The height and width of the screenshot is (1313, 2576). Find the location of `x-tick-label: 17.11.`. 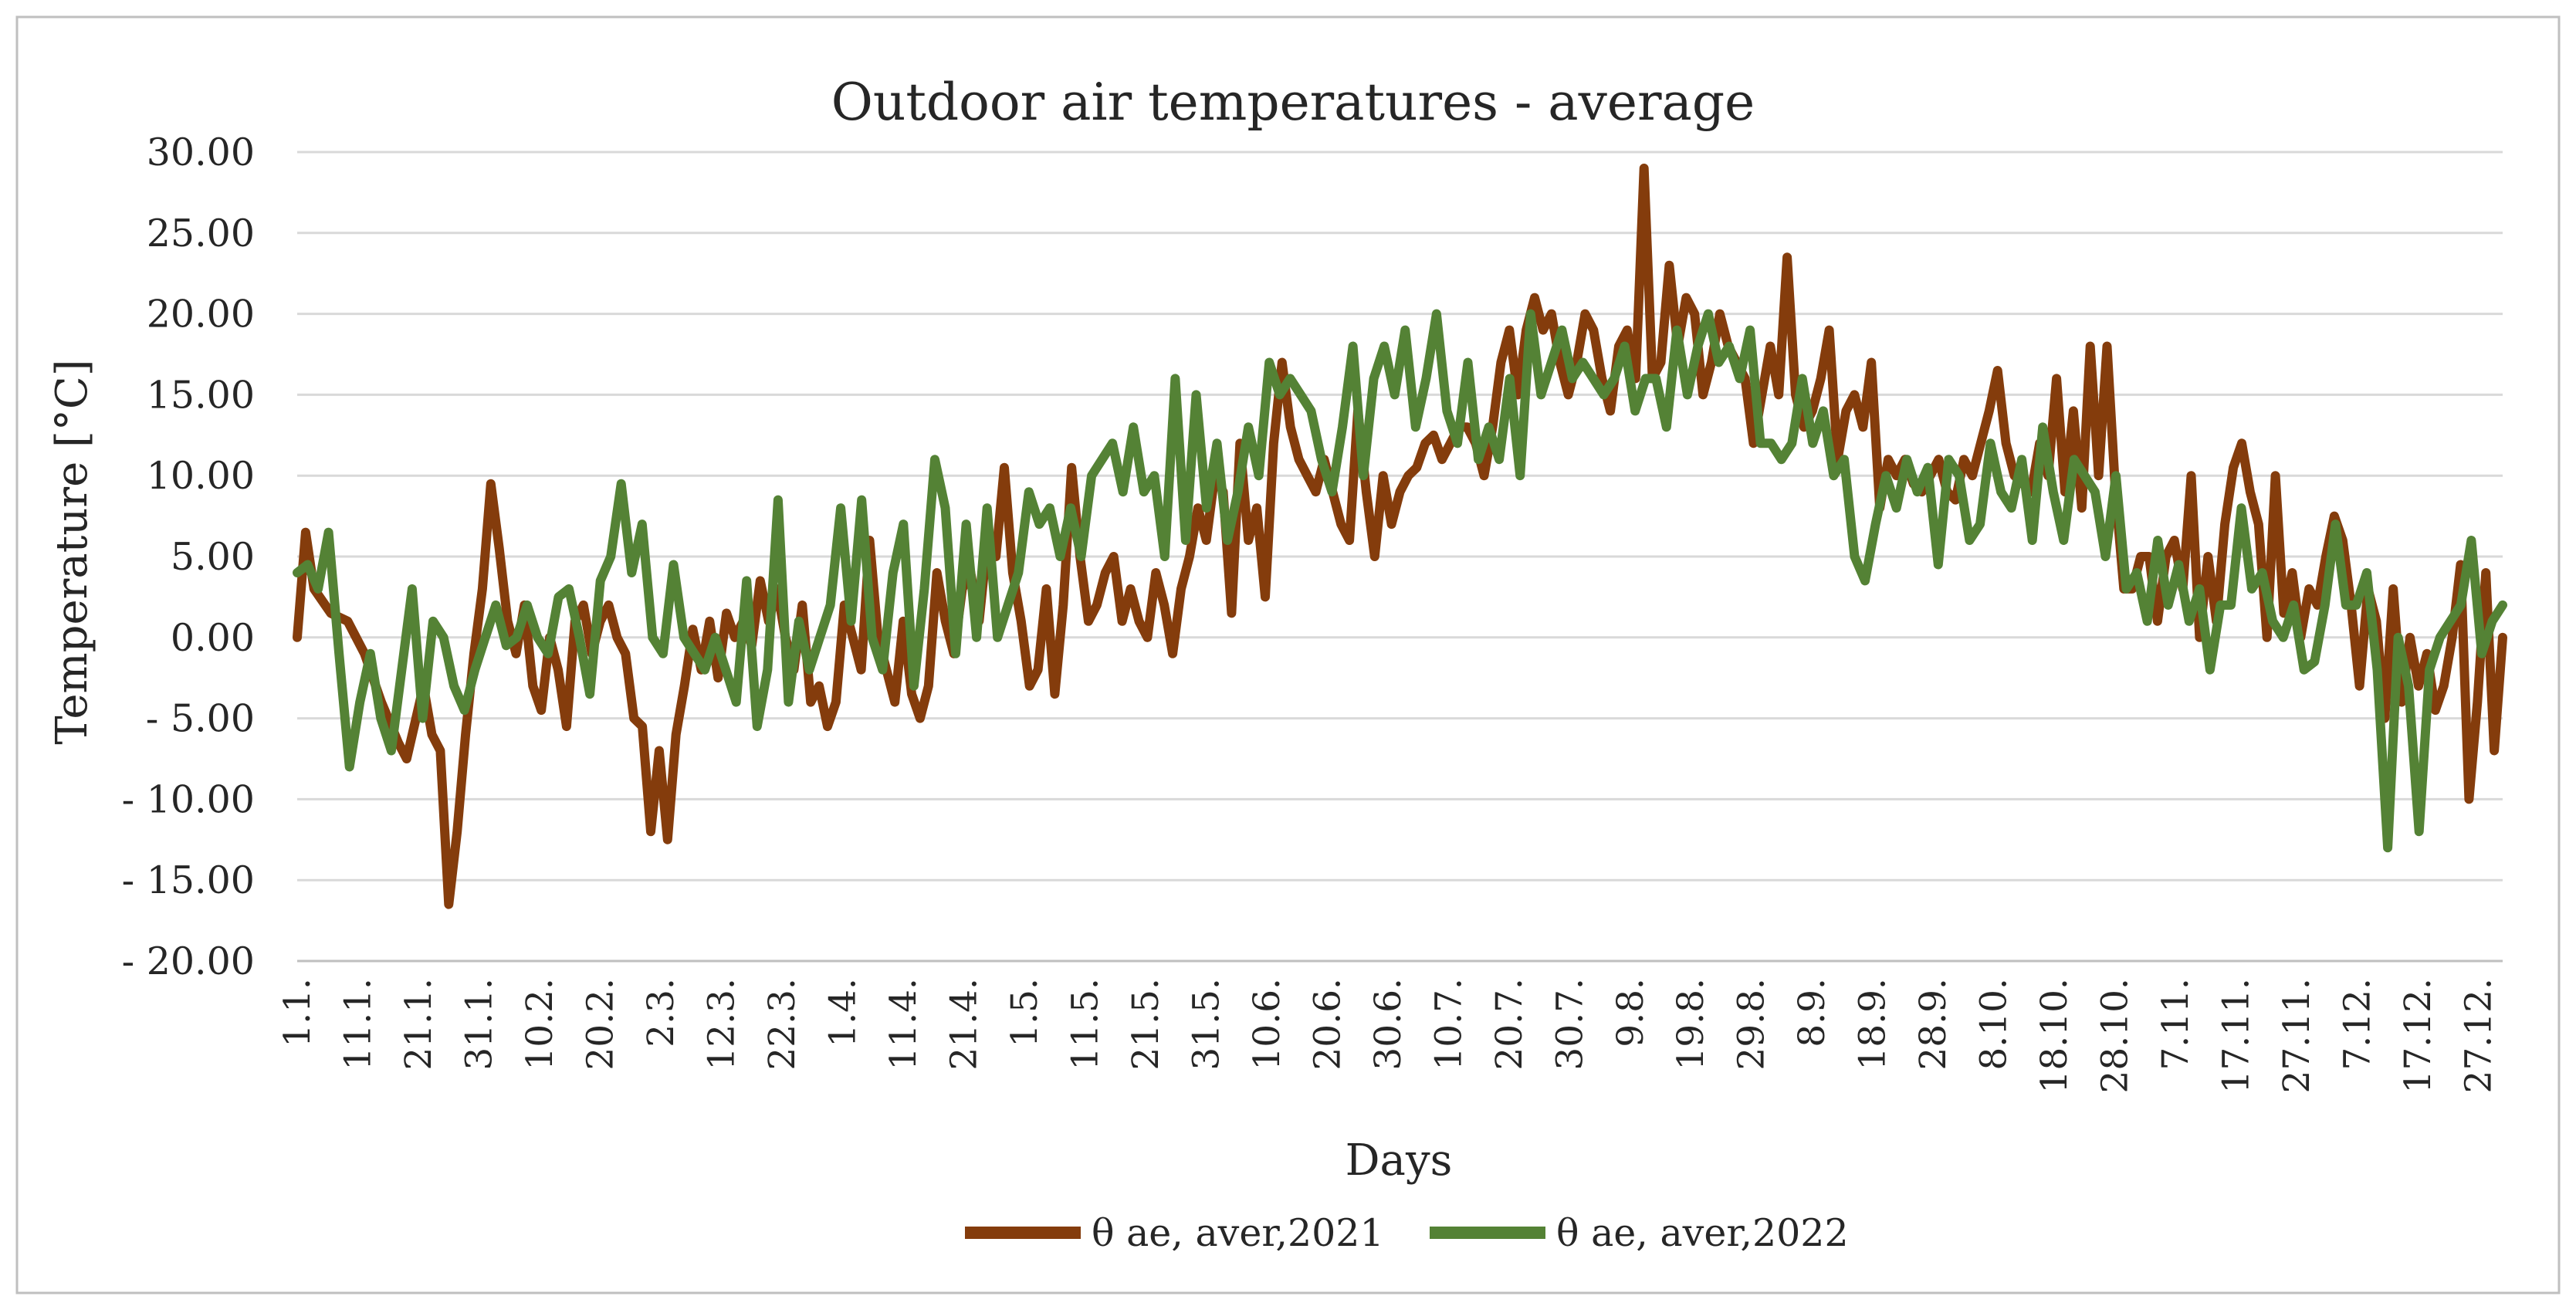

x-tick-label: 17.11. is located at coordinates (2236, 1036).